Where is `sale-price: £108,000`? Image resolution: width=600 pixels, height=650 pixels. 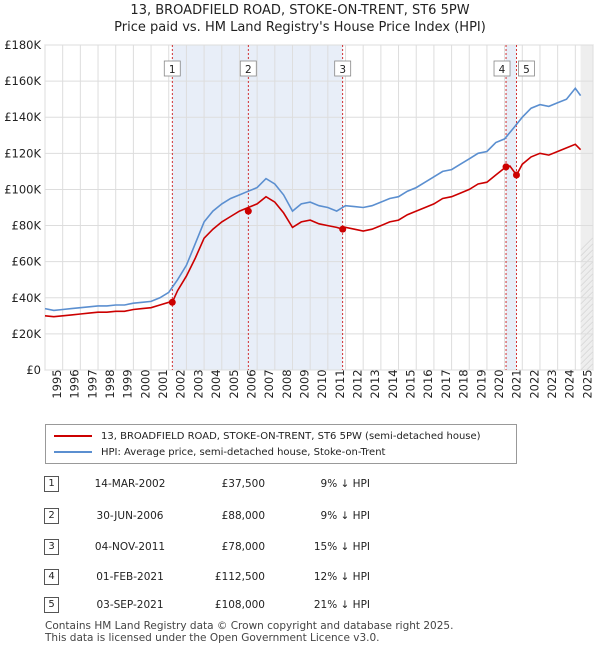 sale-price: £108,000 is located at coordinates (239, 605).